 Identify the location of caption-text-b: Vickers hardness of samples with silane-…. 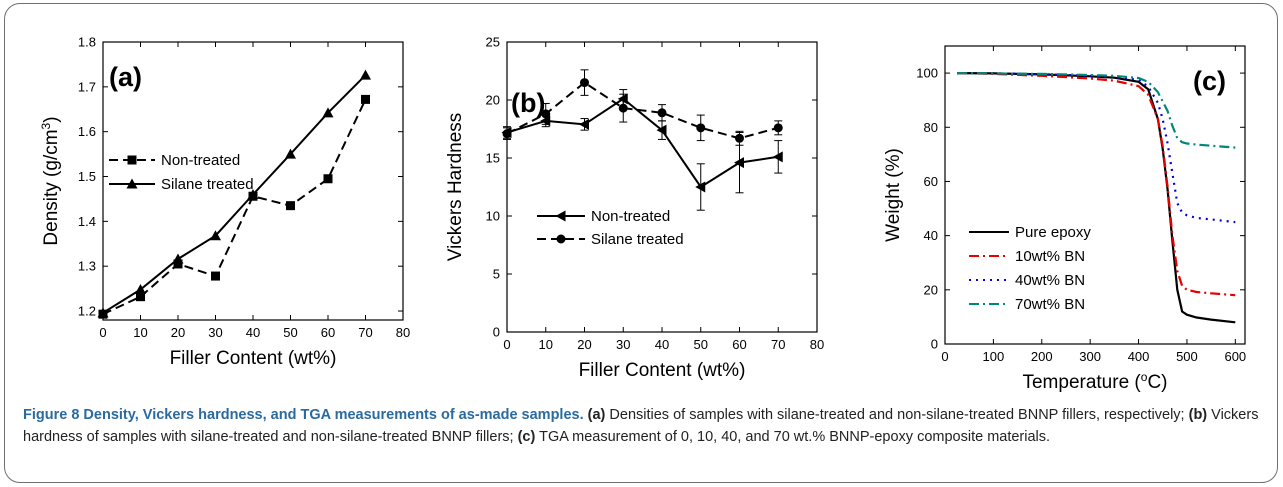
(641, 426).